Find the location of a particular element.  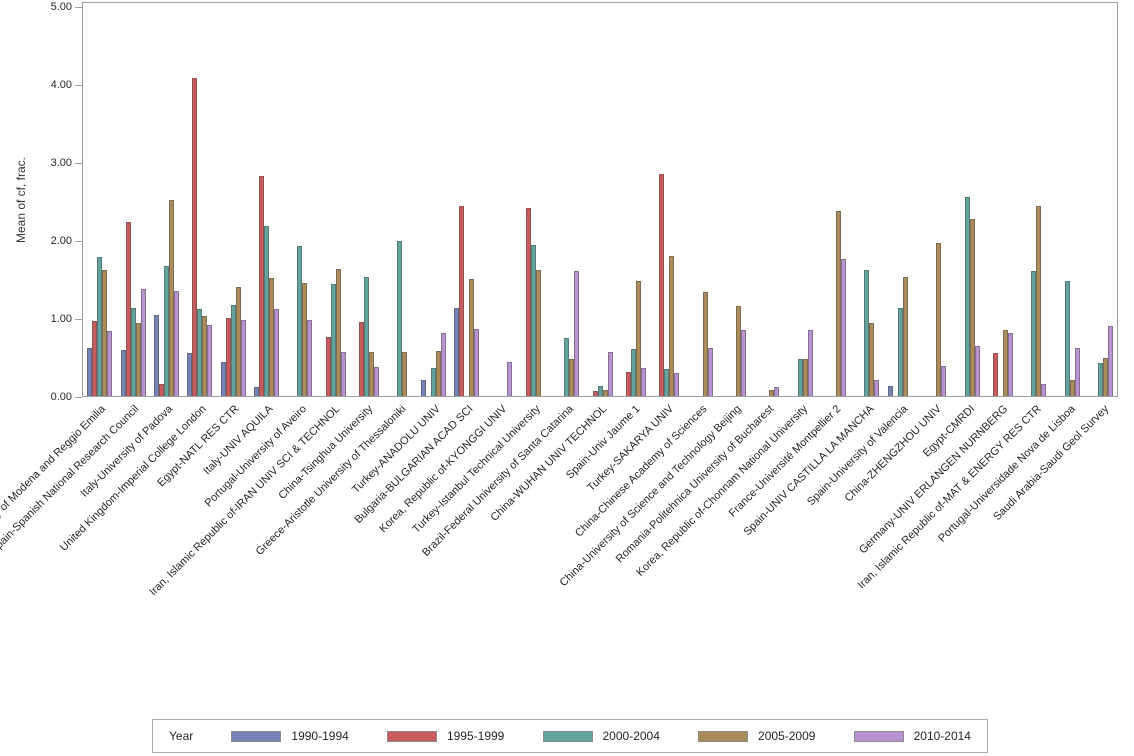

y-tick-label: 5.00 is located at coordinates (61, 7).